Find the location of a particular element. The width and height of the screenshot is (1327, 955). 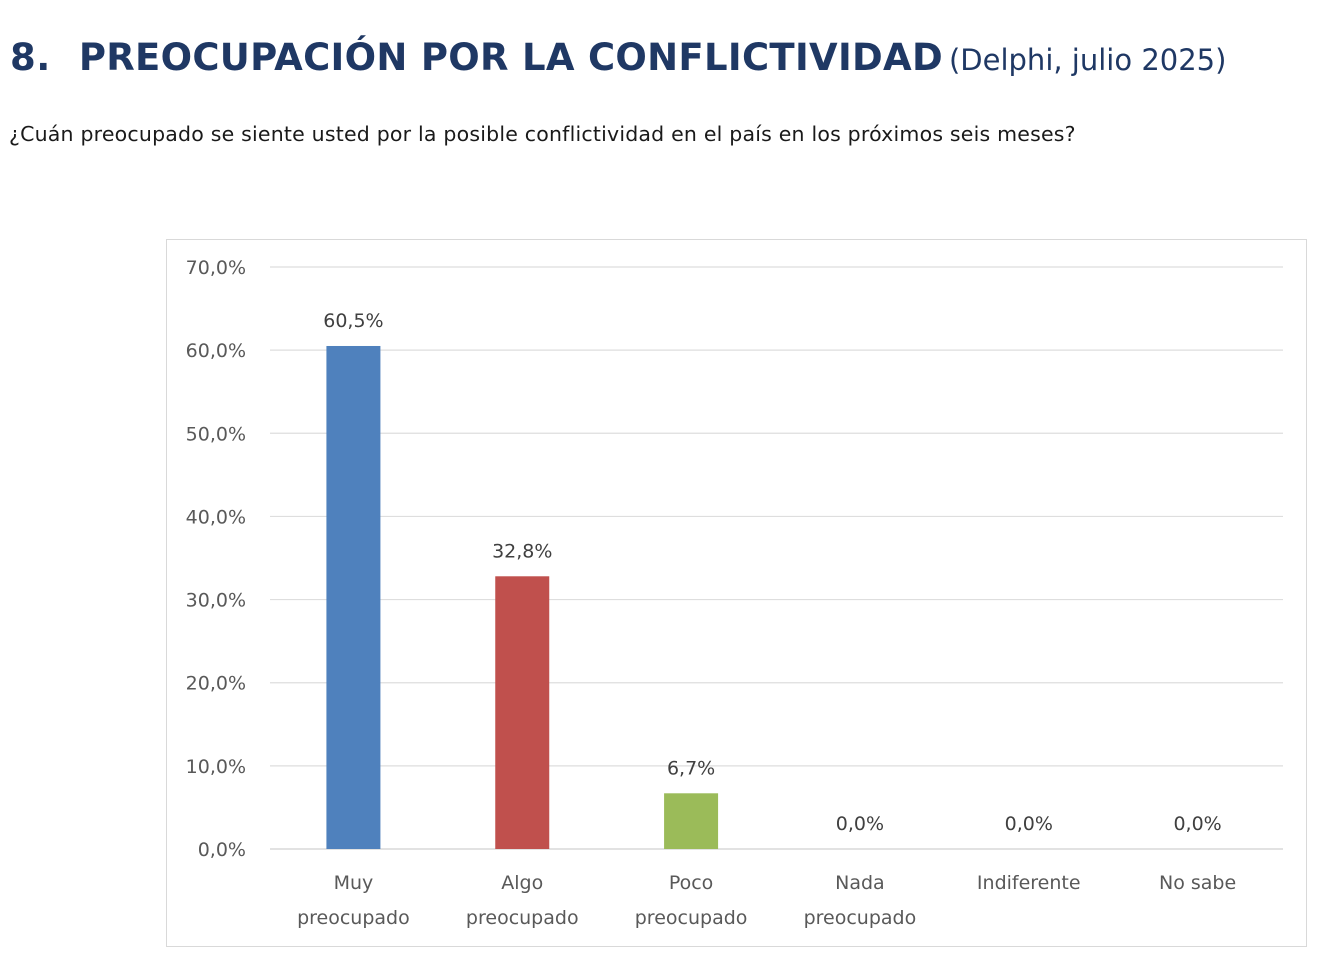

data-label: 60,5% is located at coordinates (353, 321).